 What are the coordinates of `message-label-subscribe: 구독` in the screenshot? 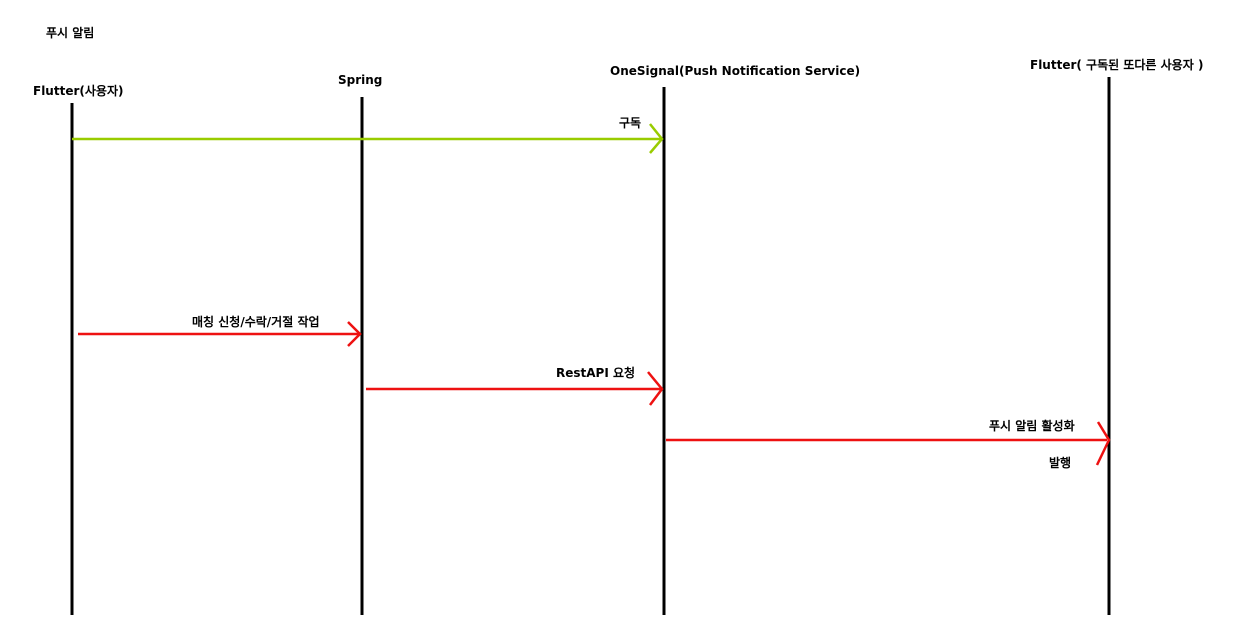 It's located at (630, 123).